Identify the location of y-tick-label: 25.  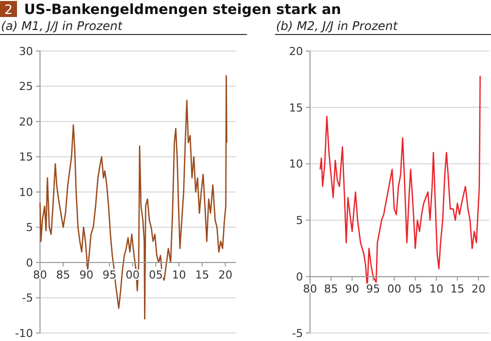
(26, 87).